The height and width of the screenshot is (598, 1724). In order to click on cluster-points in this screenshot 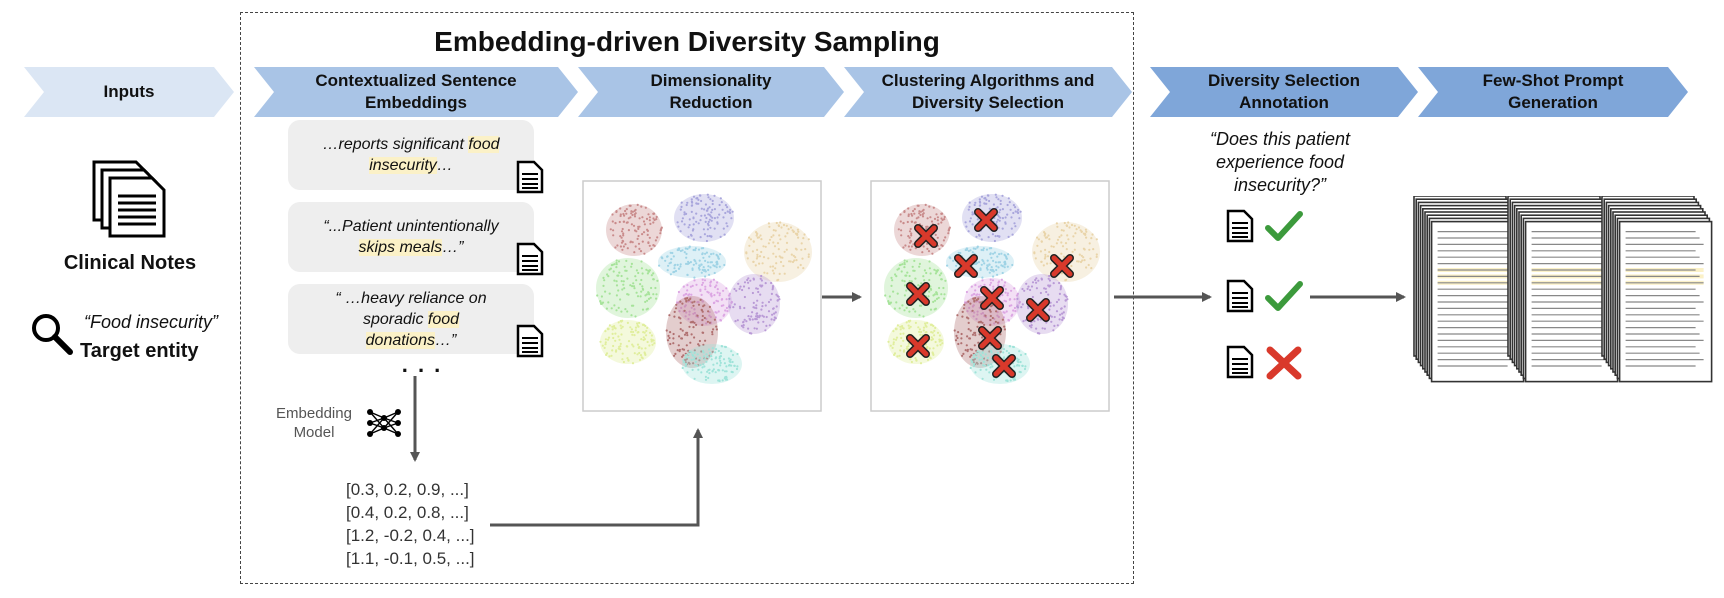, I will do `click(704, 288)`.